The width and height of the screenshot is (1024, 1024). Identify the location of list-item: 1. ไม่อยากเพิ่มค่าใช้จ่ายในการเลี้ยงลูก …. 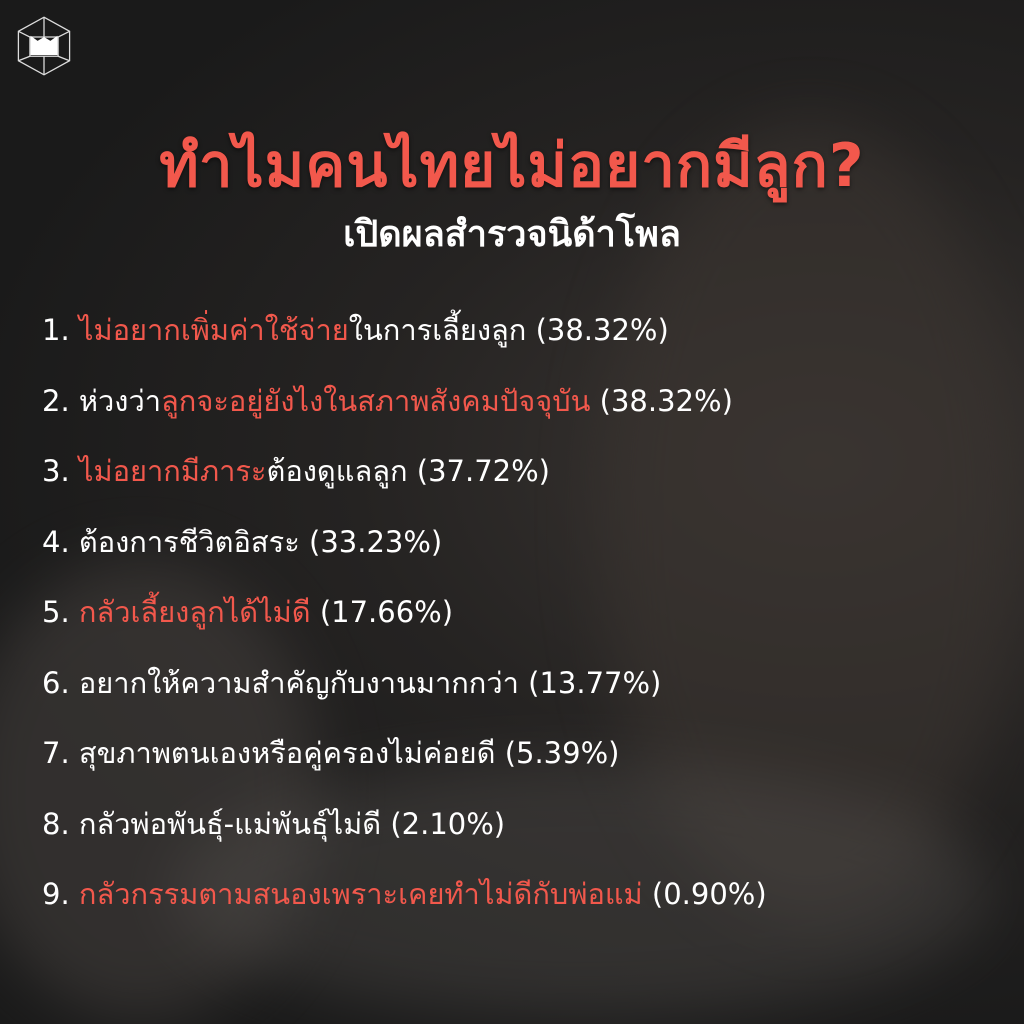
(404, 343).